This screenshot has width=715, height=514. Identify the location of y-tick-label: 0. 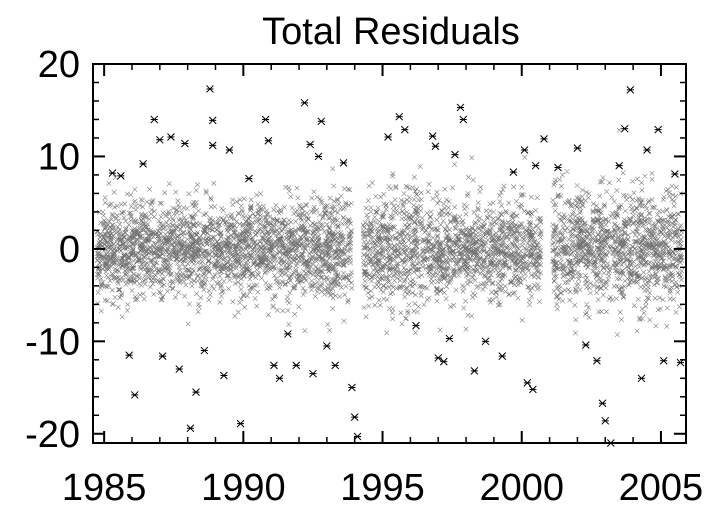
(69, 250).